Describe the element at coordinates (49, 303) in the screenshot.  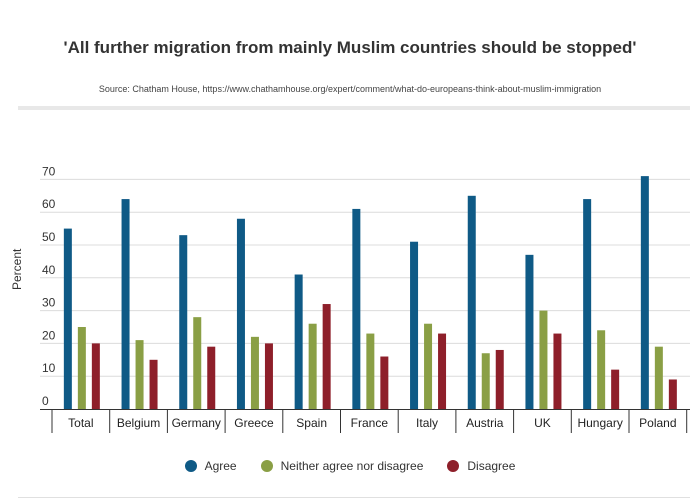
I see `y-tick-label: 30` at that location.